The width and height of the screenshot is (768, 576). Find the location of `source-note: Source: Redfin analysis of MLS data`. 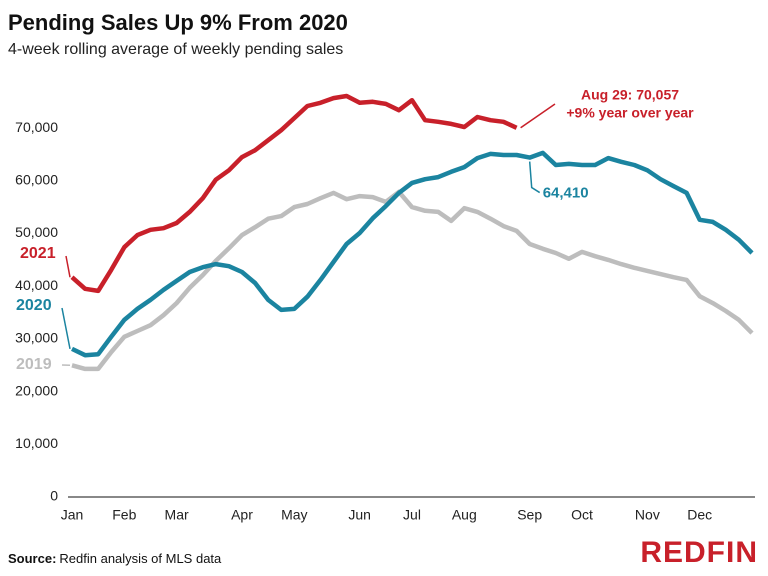

source-note: Source: Redfin analysis of MLS data is located at coordinates (115, 558).